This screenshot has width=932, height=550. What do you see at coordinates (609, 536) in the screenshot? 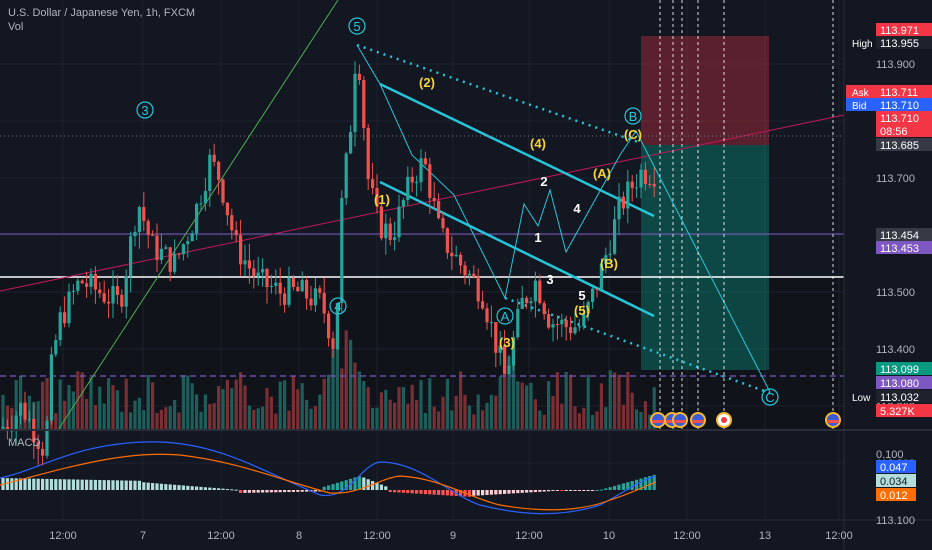
I see `time-tick: 10` at bounding box center [609, 536].